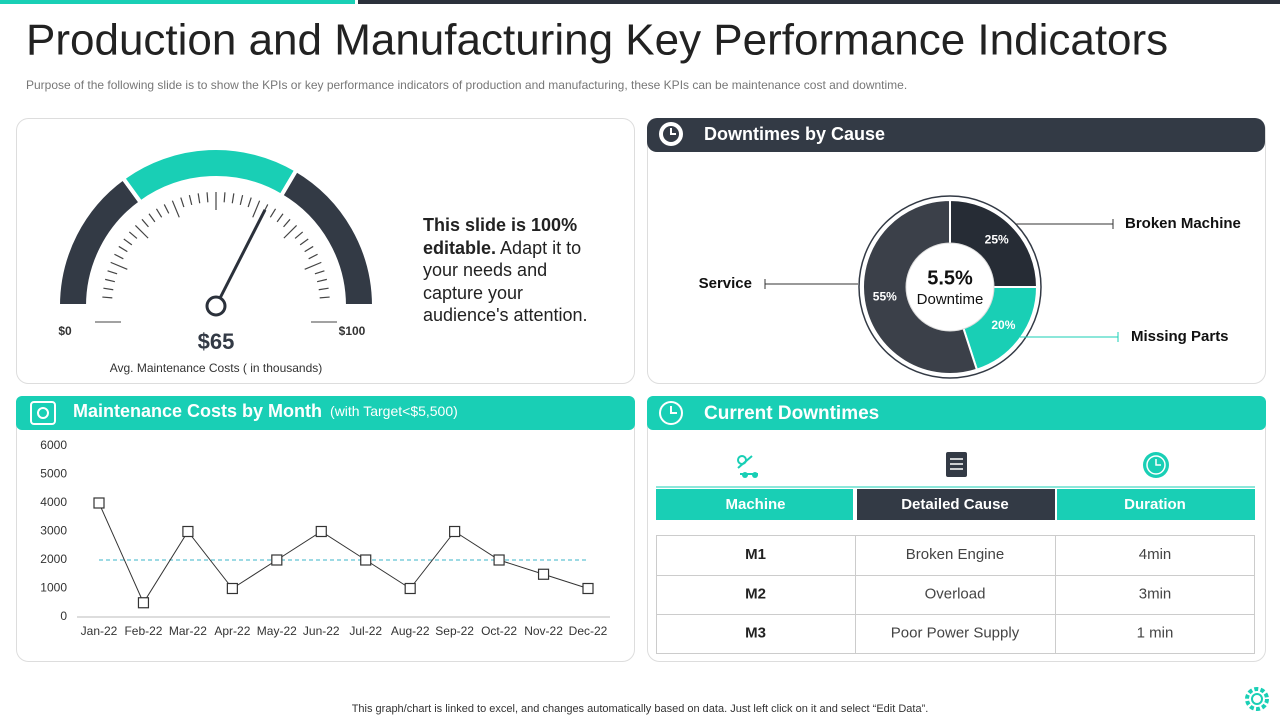  I want to click on series-line, so click(343, 553).